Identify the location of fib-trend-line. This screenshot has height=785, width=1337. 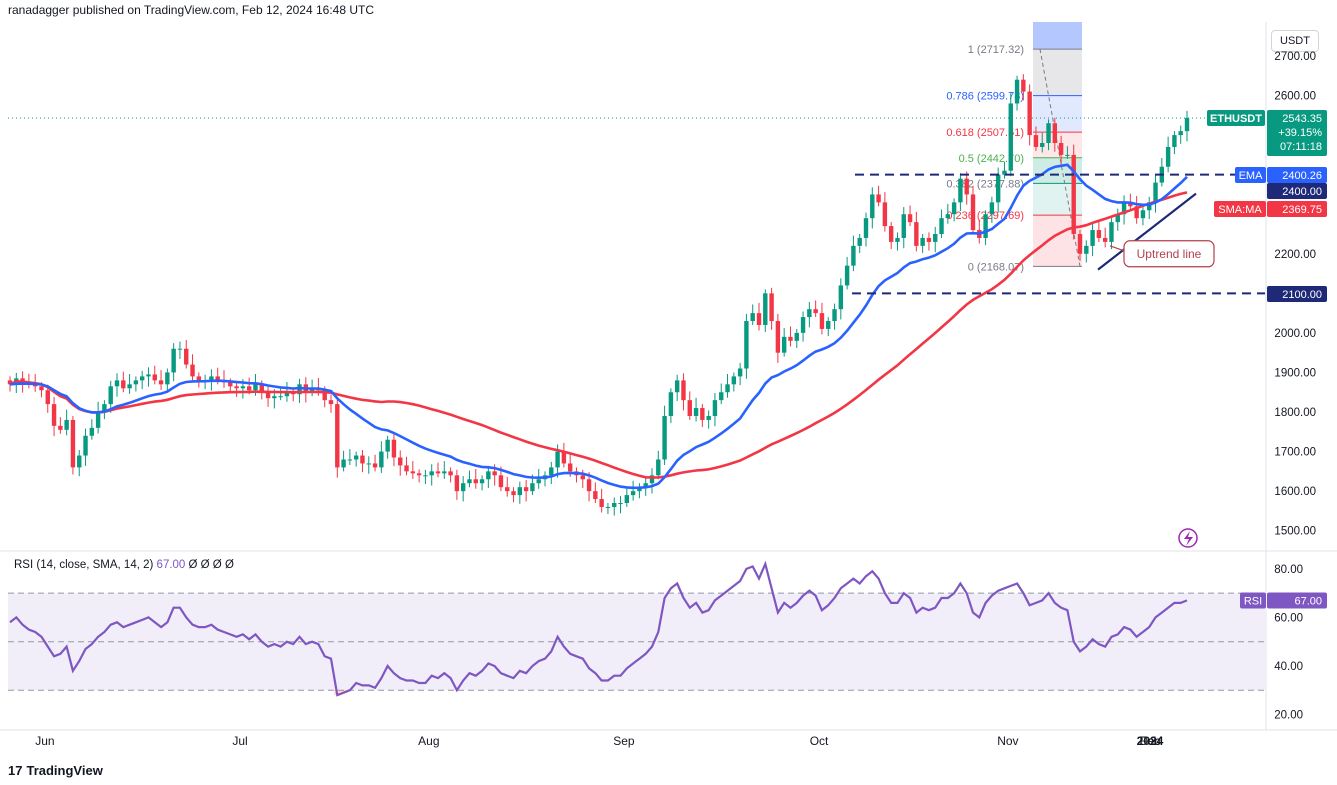
(1060, 158).